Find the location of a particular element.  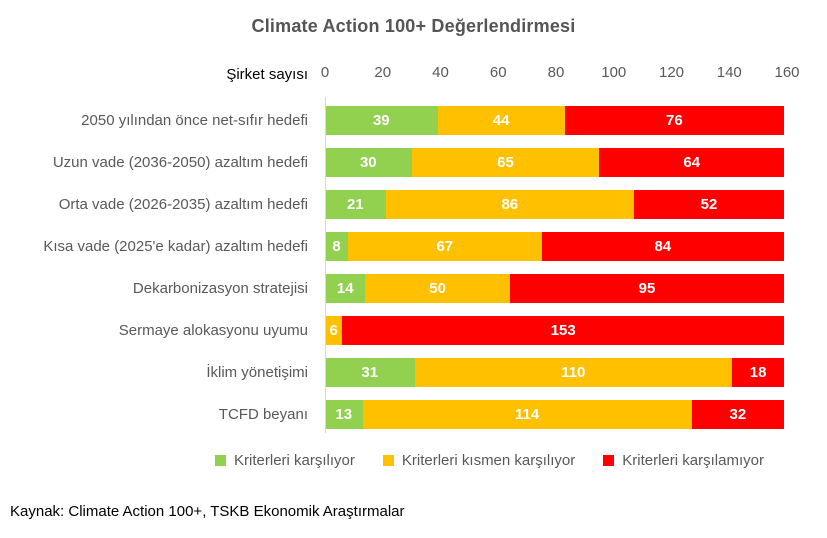

bar-row: Sermaye alokasyonu uyumu 6 153 is located at coordinates (402, 330).